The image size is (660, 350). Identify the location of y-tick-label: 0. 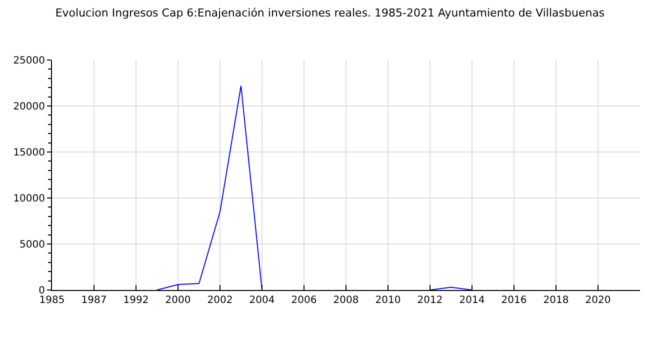
(41, 291).